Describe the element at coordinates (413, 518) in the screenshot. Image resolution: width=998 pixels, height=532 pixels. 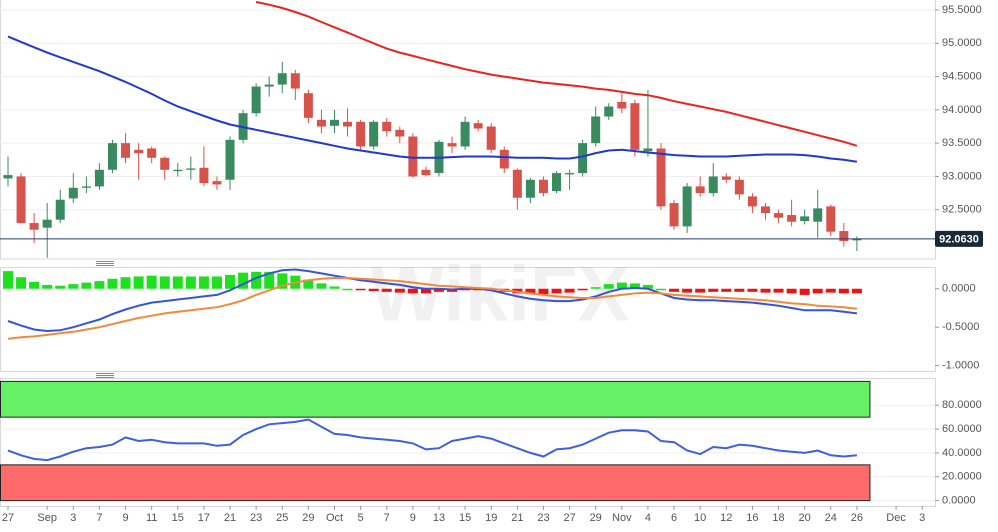
I see `x-tick-label: 9` at that location.